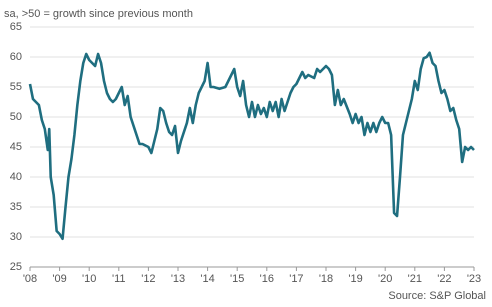 The width and height of the screenshot is (492, 307). Describe the element at coordinates (16, 87) in the screenshot. I see `y-tick-label: 55` at that location.